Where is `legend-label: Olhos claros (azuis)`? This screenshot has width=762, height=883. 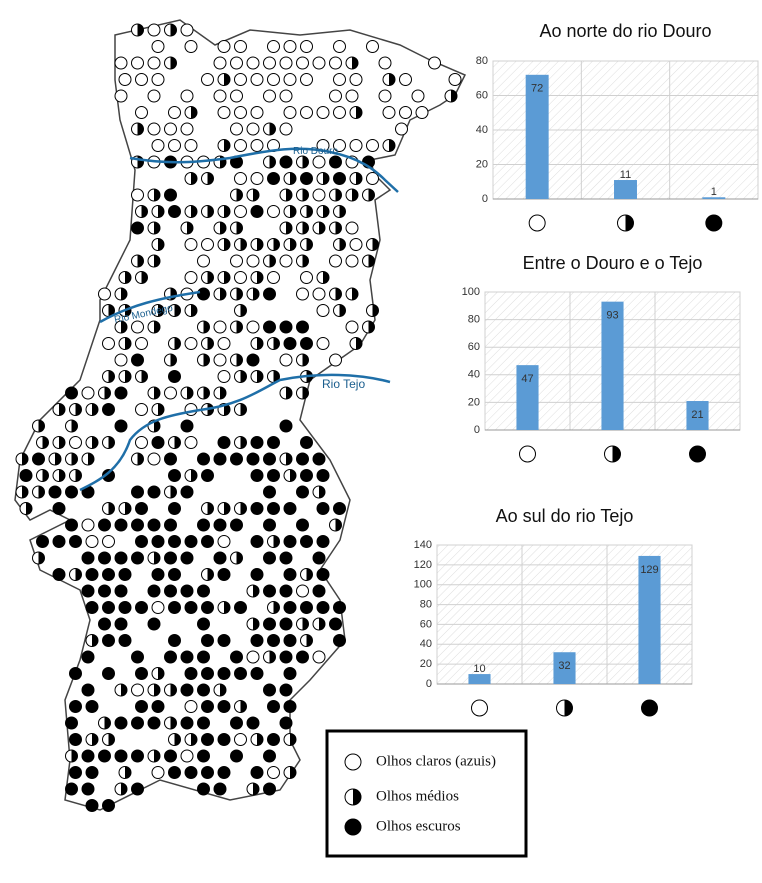
legend-label: Olhos claros (azuis) is located at coordinates (436, 761).